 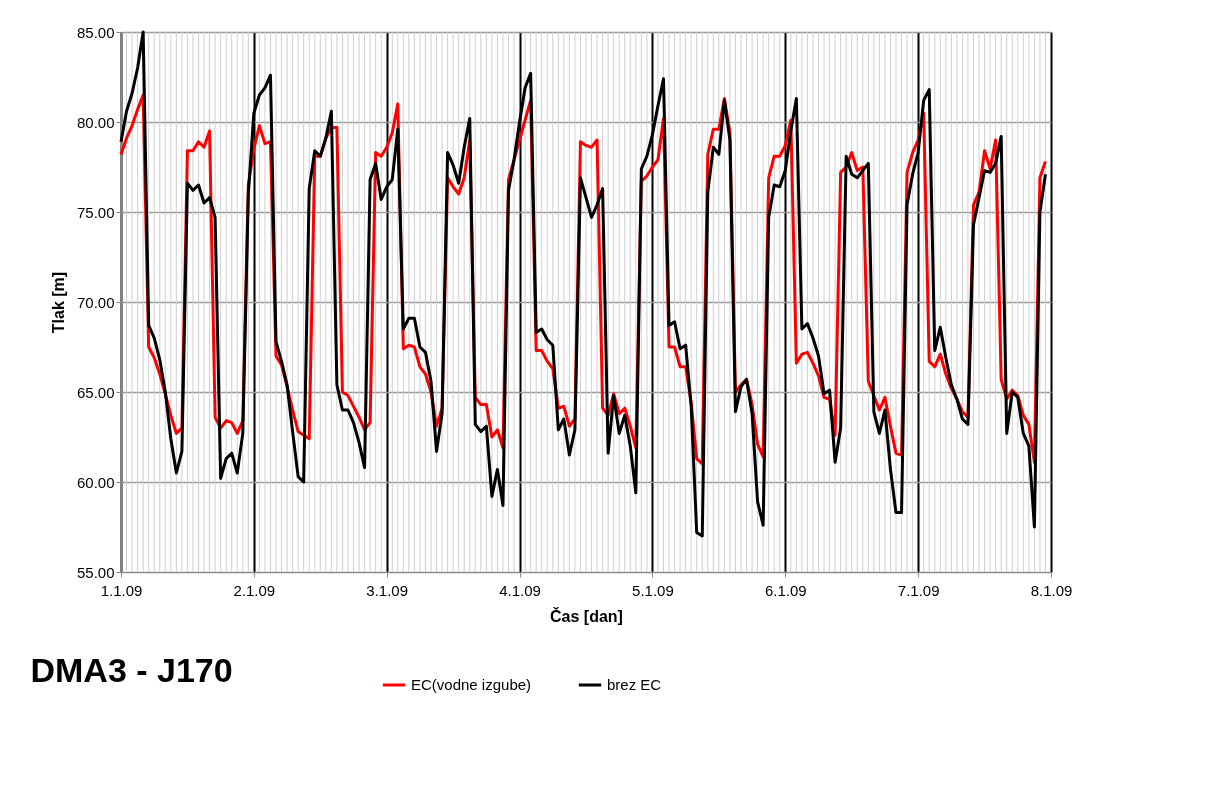 I want to click on x-tick-label: 7.1.09, so click(x=918, y=590).